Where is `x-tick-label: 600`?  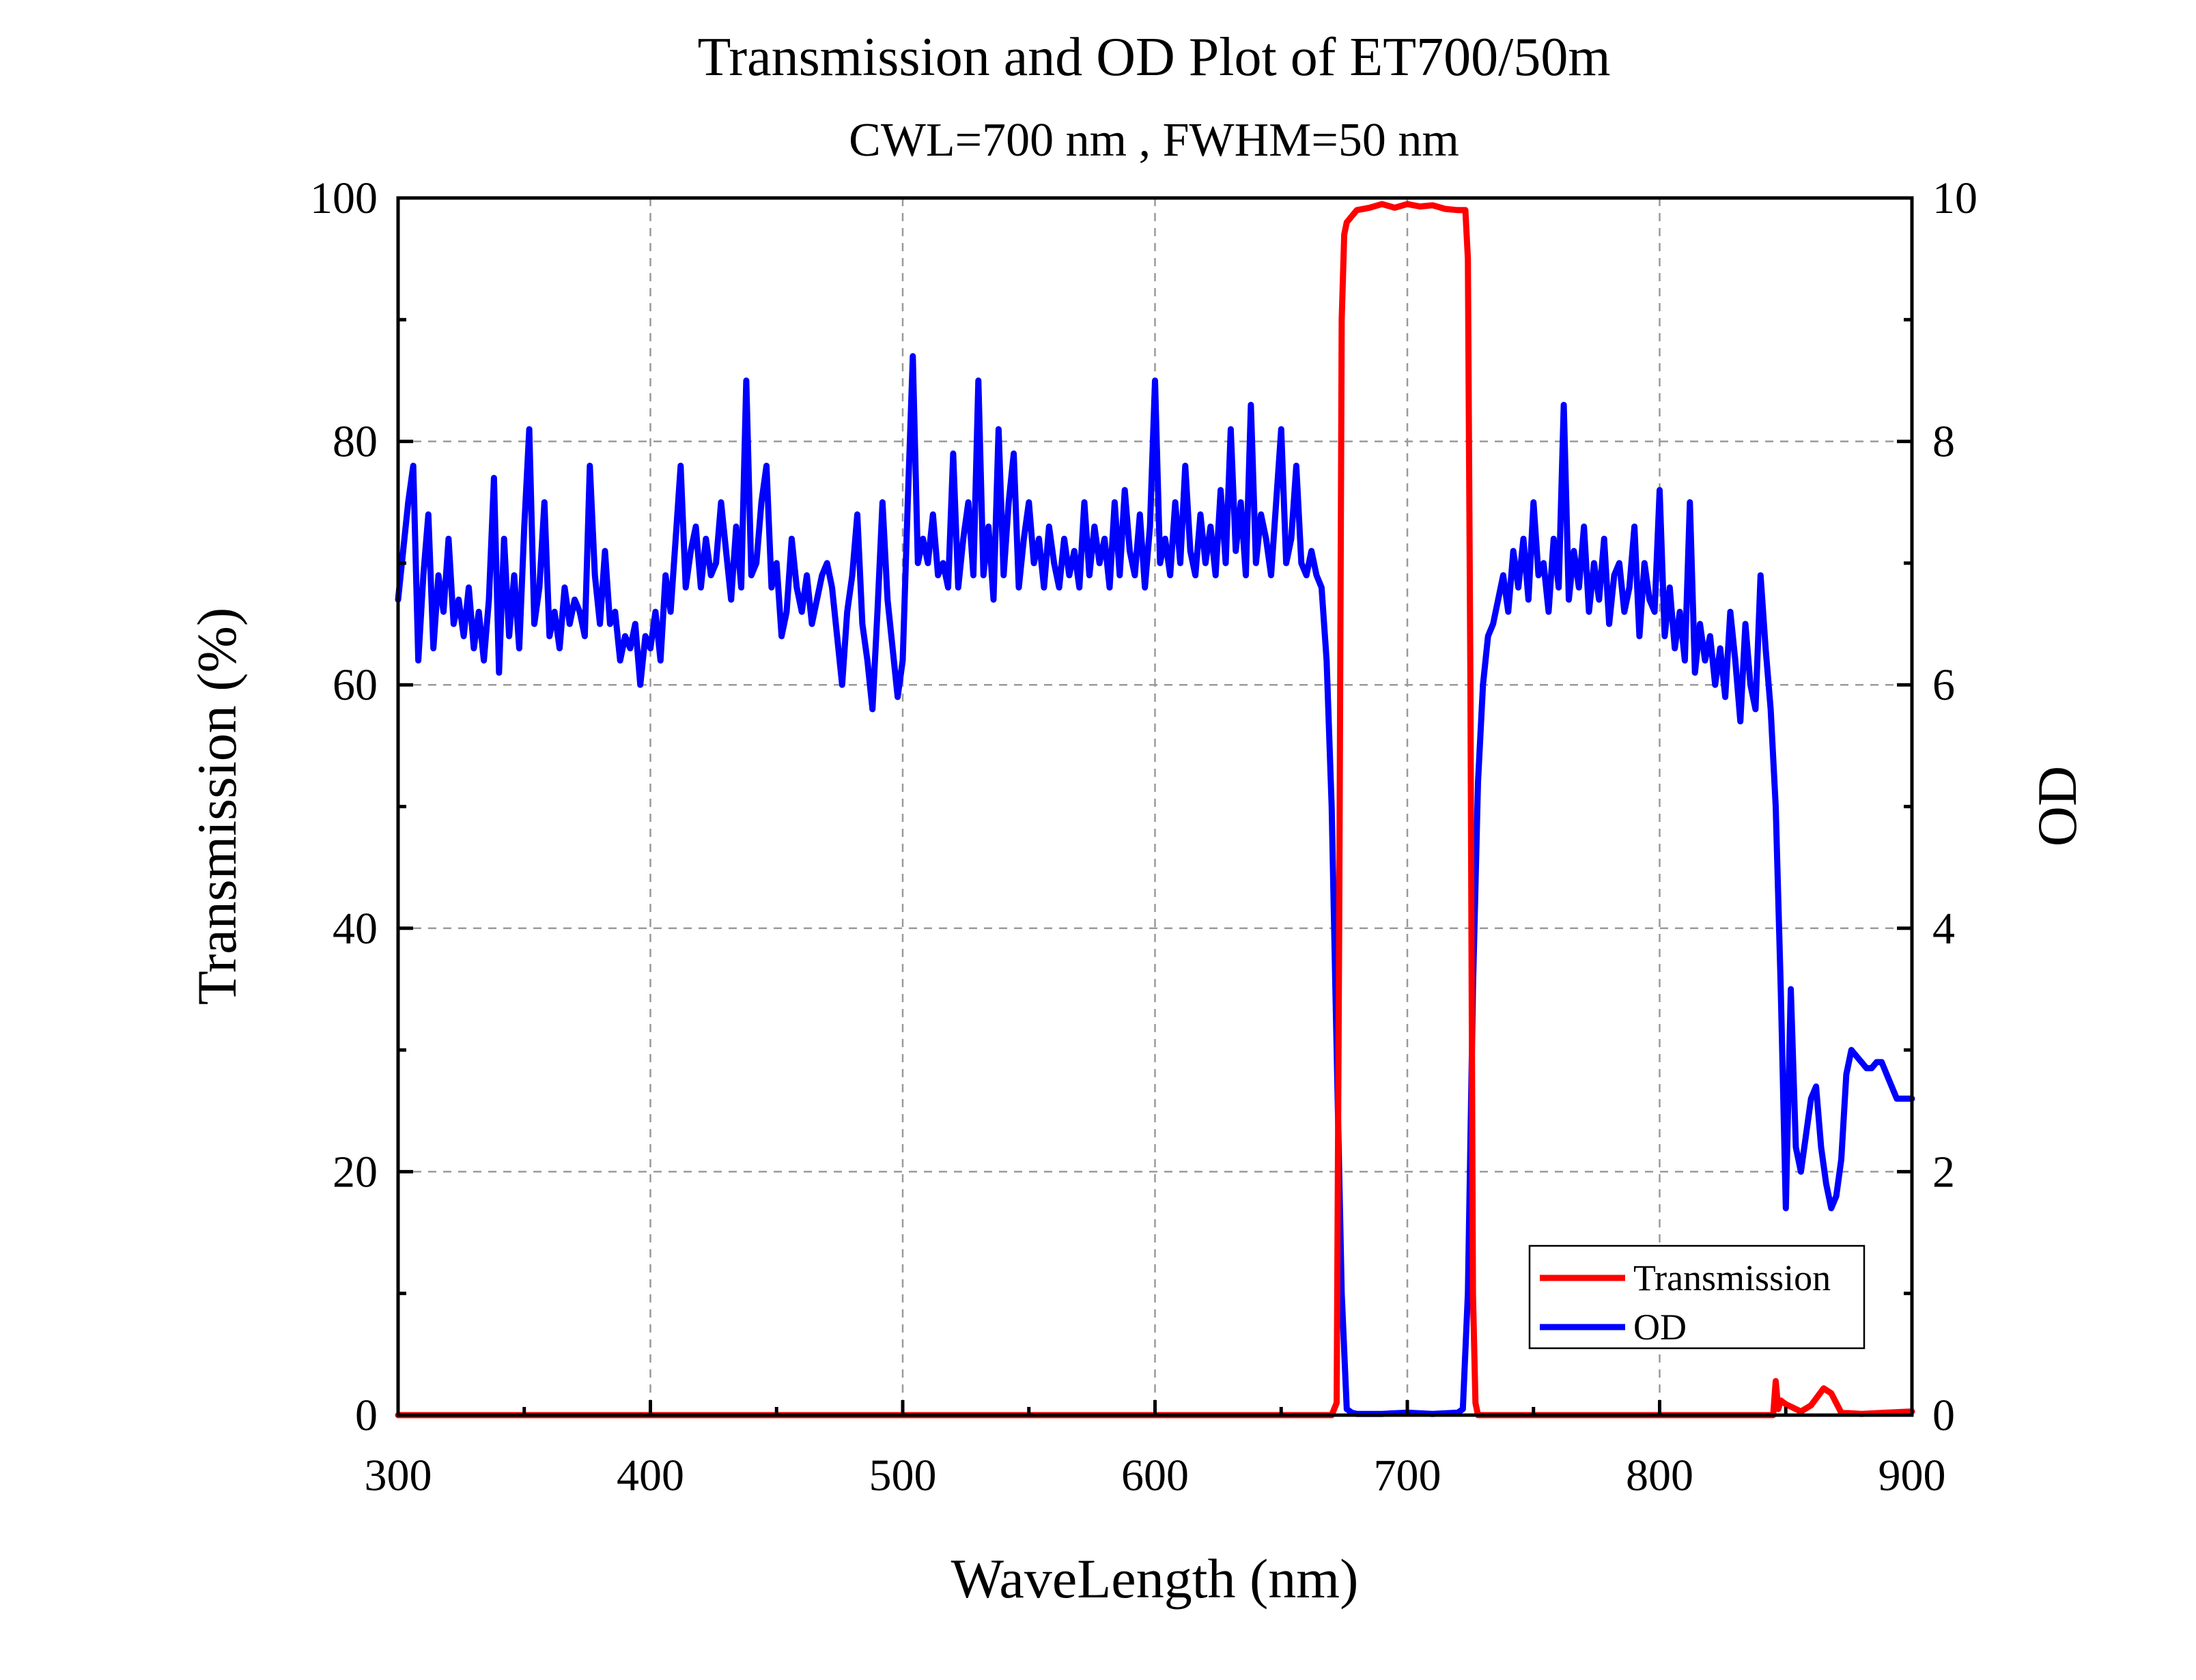
x-tick-label: 600 is located at coordinates (1155, 1475).